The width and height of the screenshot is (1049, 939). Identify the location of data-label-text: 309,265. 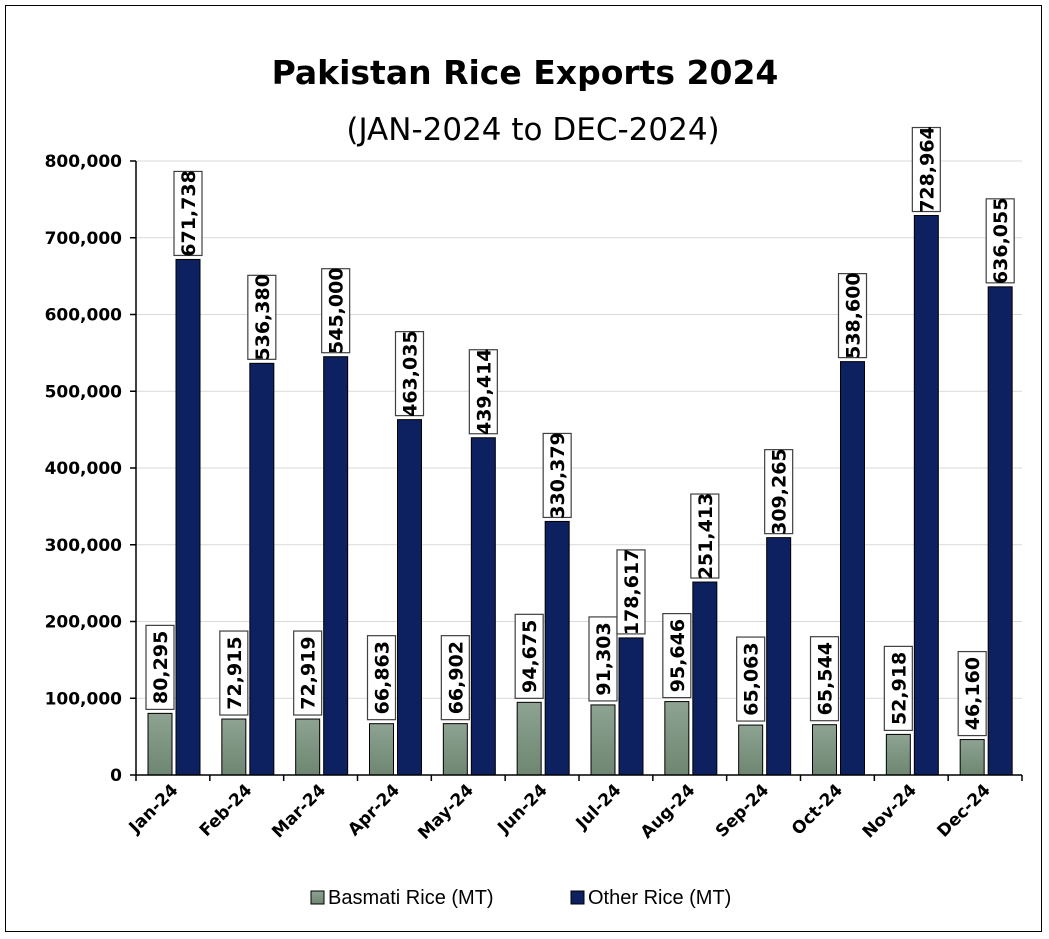
(780, 491).